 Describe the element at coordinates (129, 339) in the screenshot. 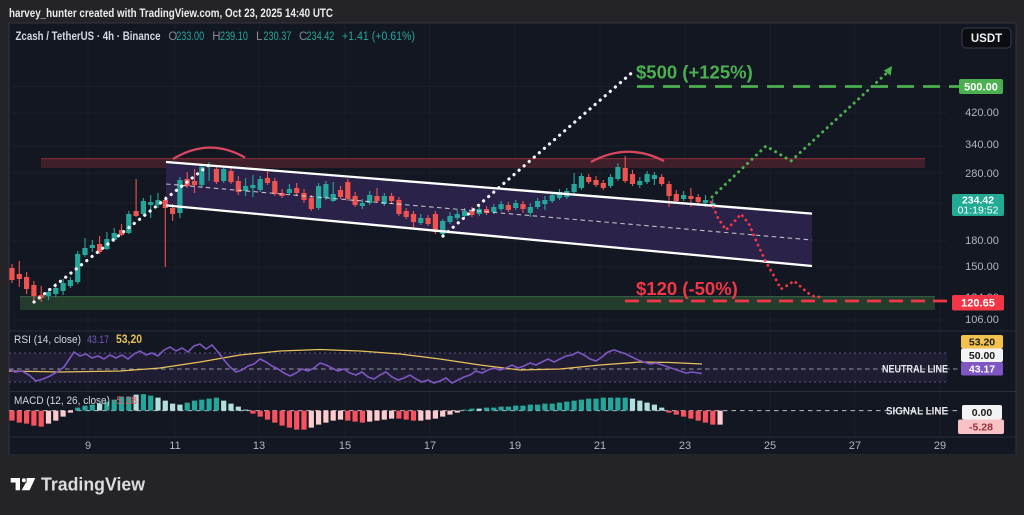

I see `svg-text: 53,20` at that location.